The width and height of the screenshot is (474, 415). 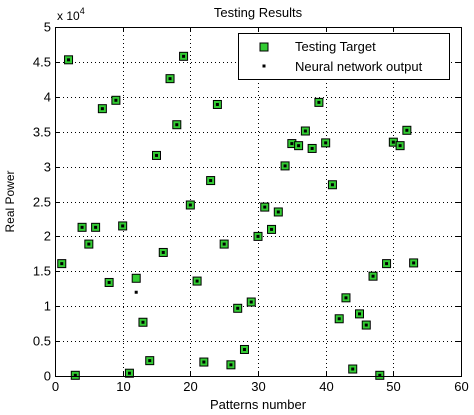 What do you see at coordinates (82, 11) in the screenshot?
I see `y-axis-multiplier-exponent: 4` at bounding box center [82, 11].